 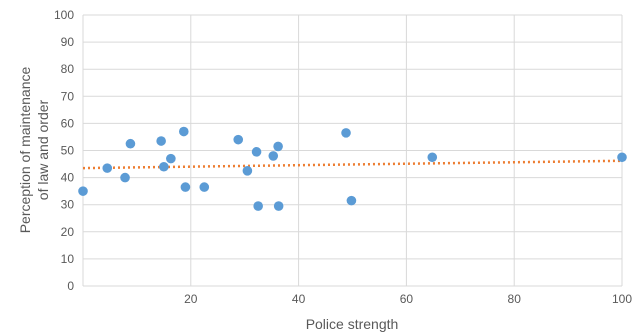 I want to click on x-tick-label: 60, so click(x=407, y=299).